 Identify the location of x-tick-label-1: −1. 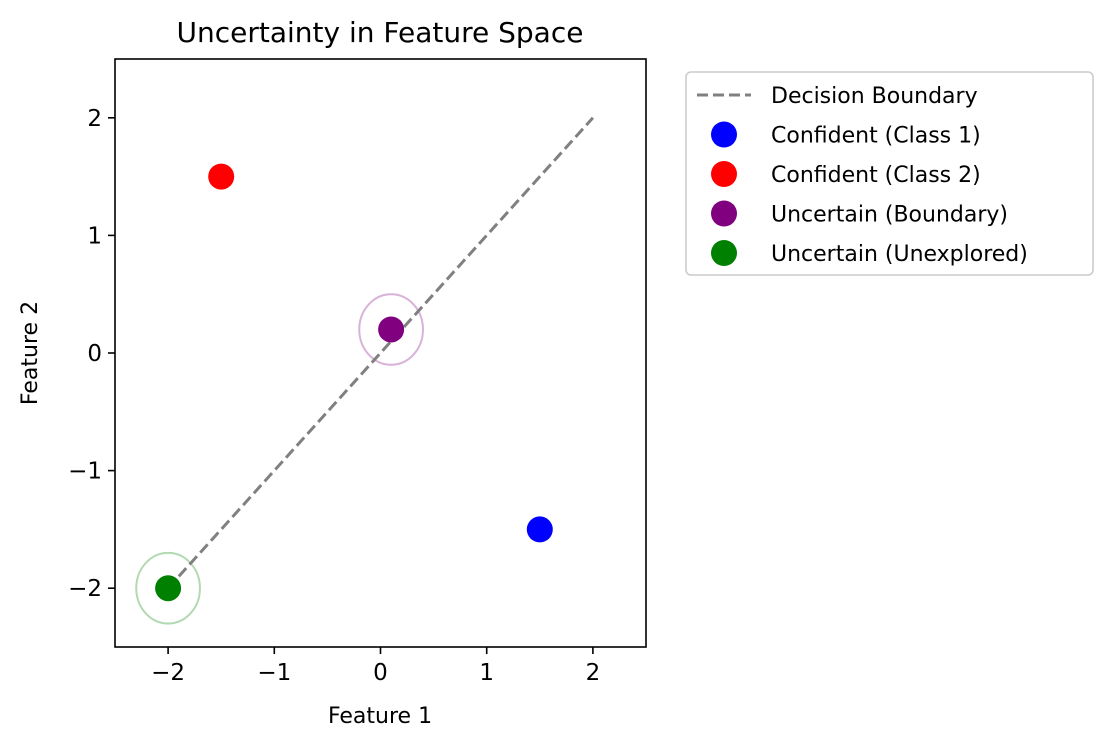
(274, 673).